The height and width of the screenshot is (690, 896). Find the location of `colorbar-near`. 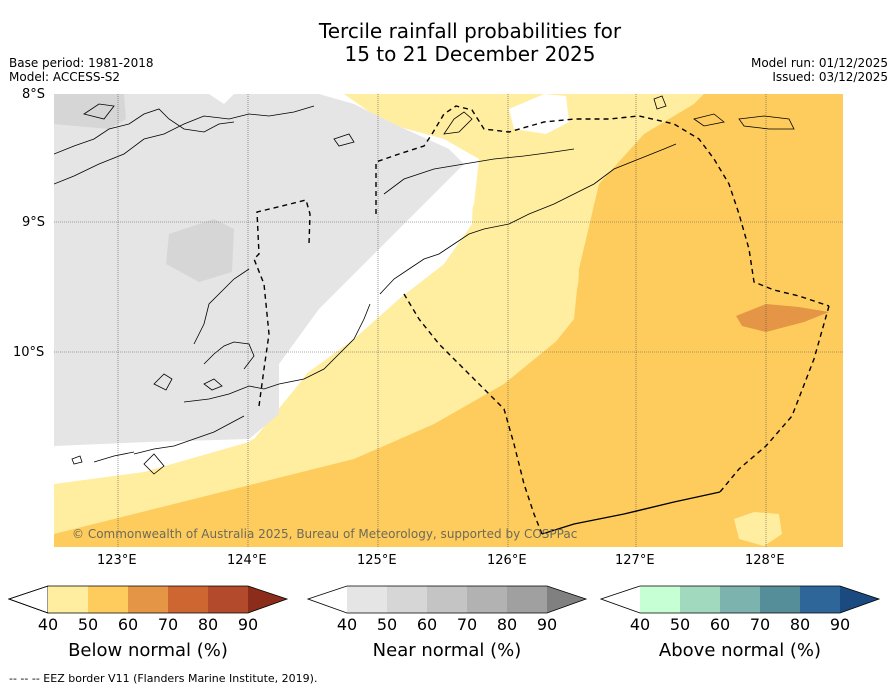

colorbar-near is located at coordinates (447, 599).